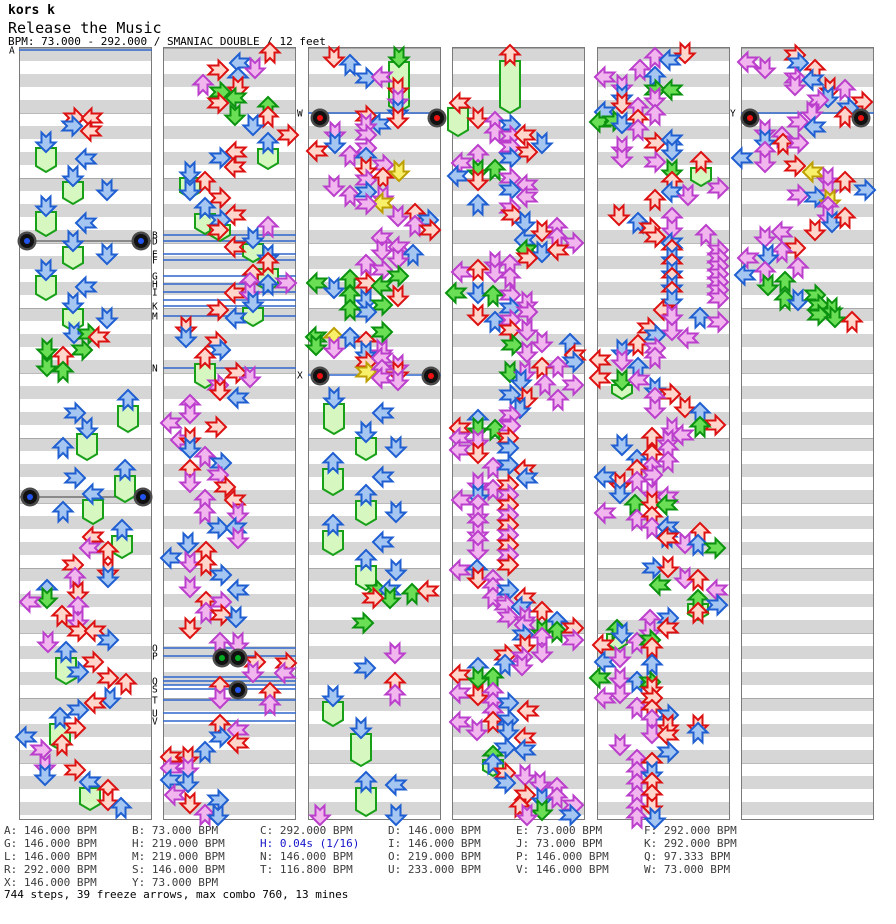 The image size is (896, 924). What do you see at coordinates (155, 690) in the screenshot?
I see `bpm-event-label: S` at bounding box center [155, 690].